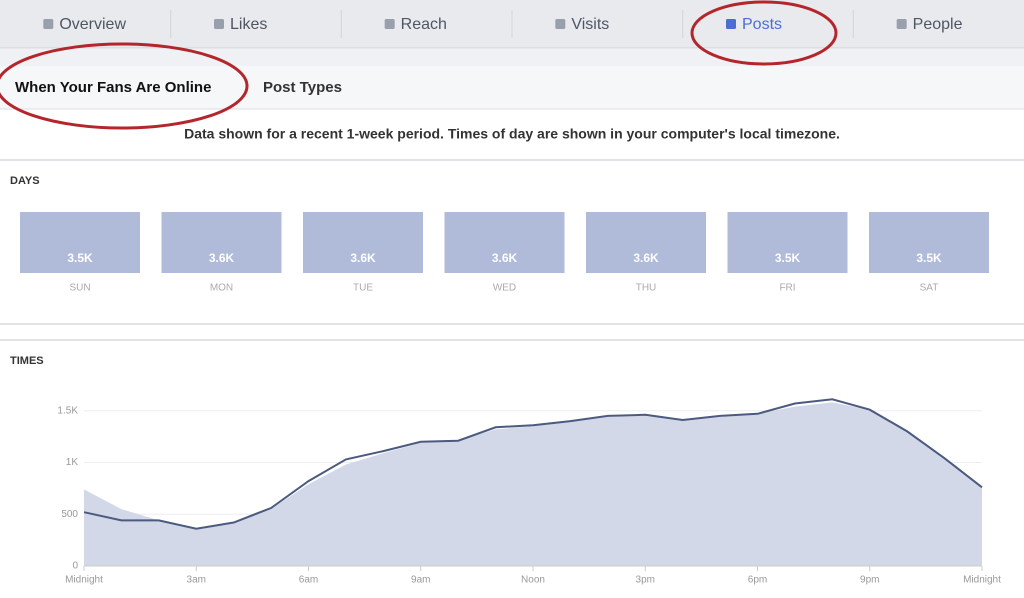  I want to click on sub-tab-bar, so click(512, 87).